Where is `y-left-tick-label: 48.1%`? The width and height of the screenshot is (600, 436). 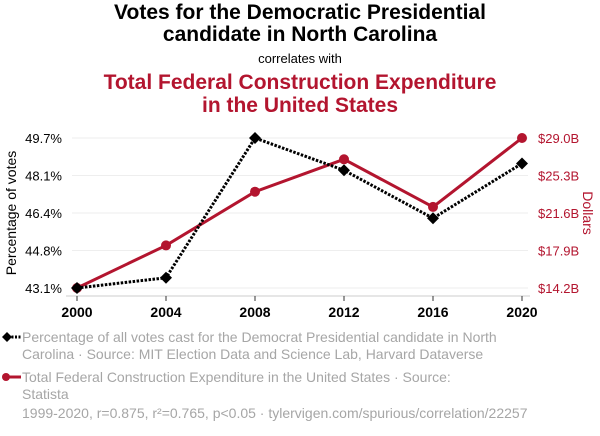 y-left-tick-label: 48.1% is located at coordinates (43, 176).